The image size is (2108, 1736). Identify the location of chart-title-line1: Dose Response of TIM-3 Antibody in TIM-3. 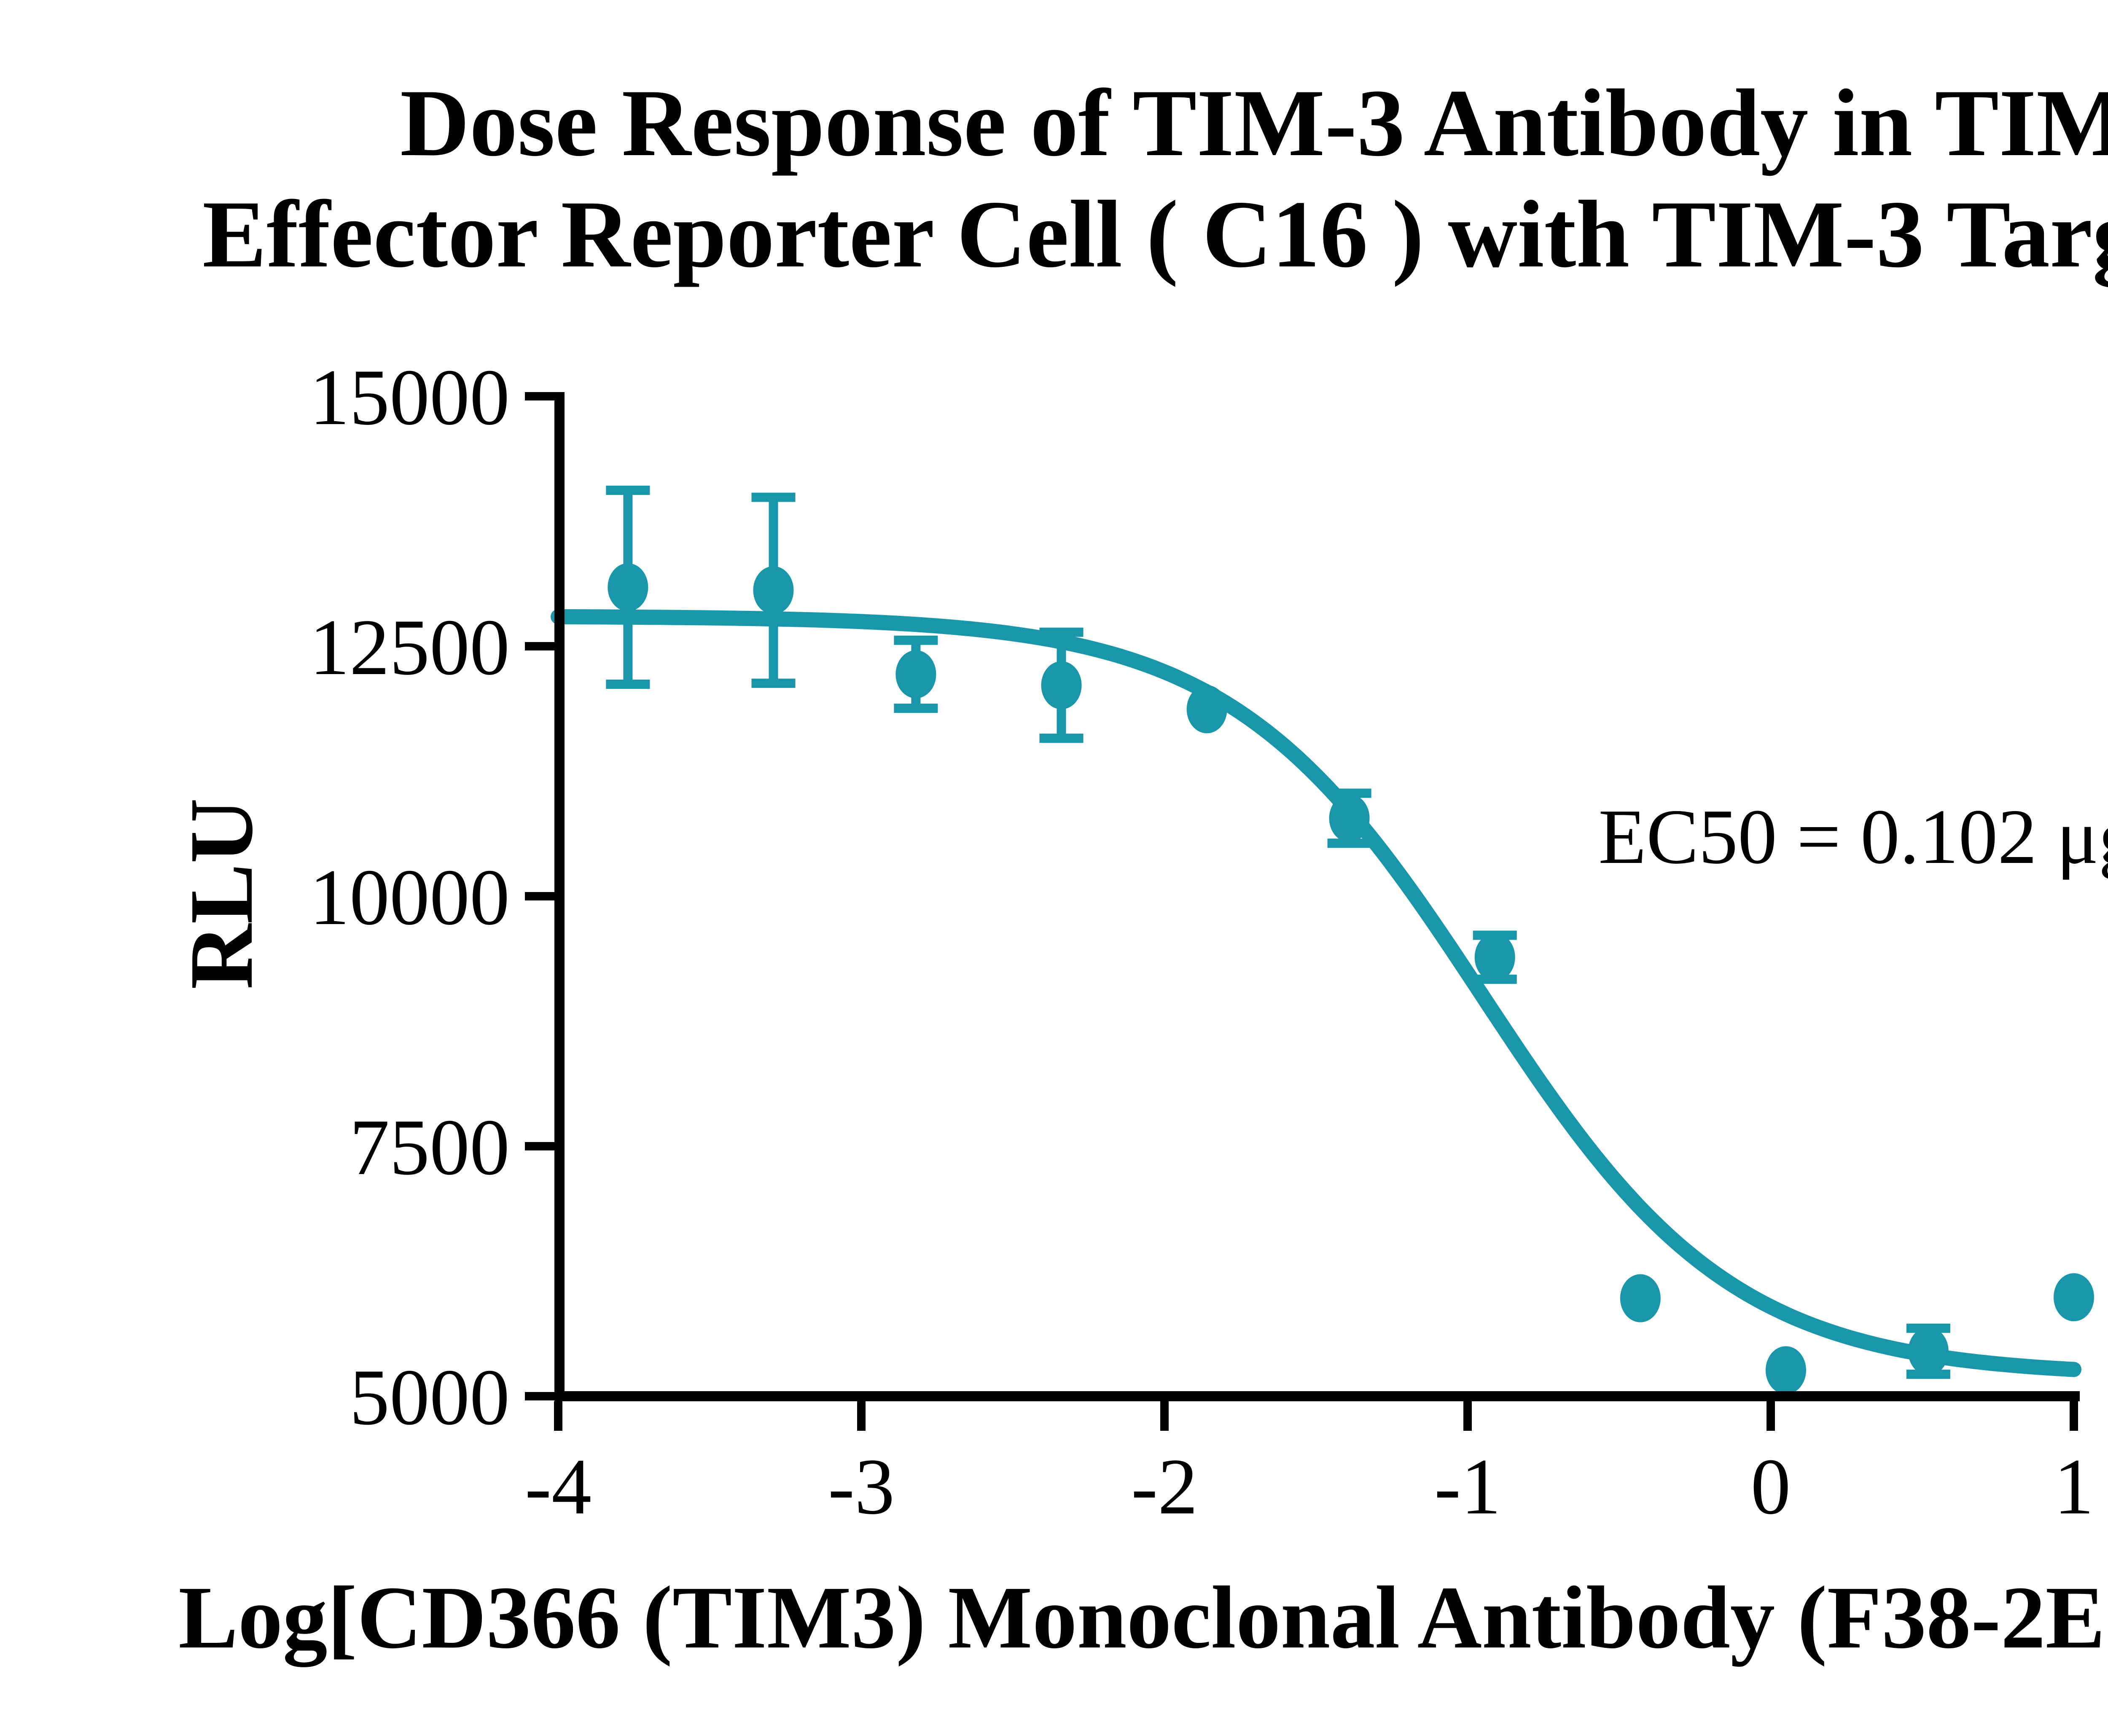
(1254, 123).